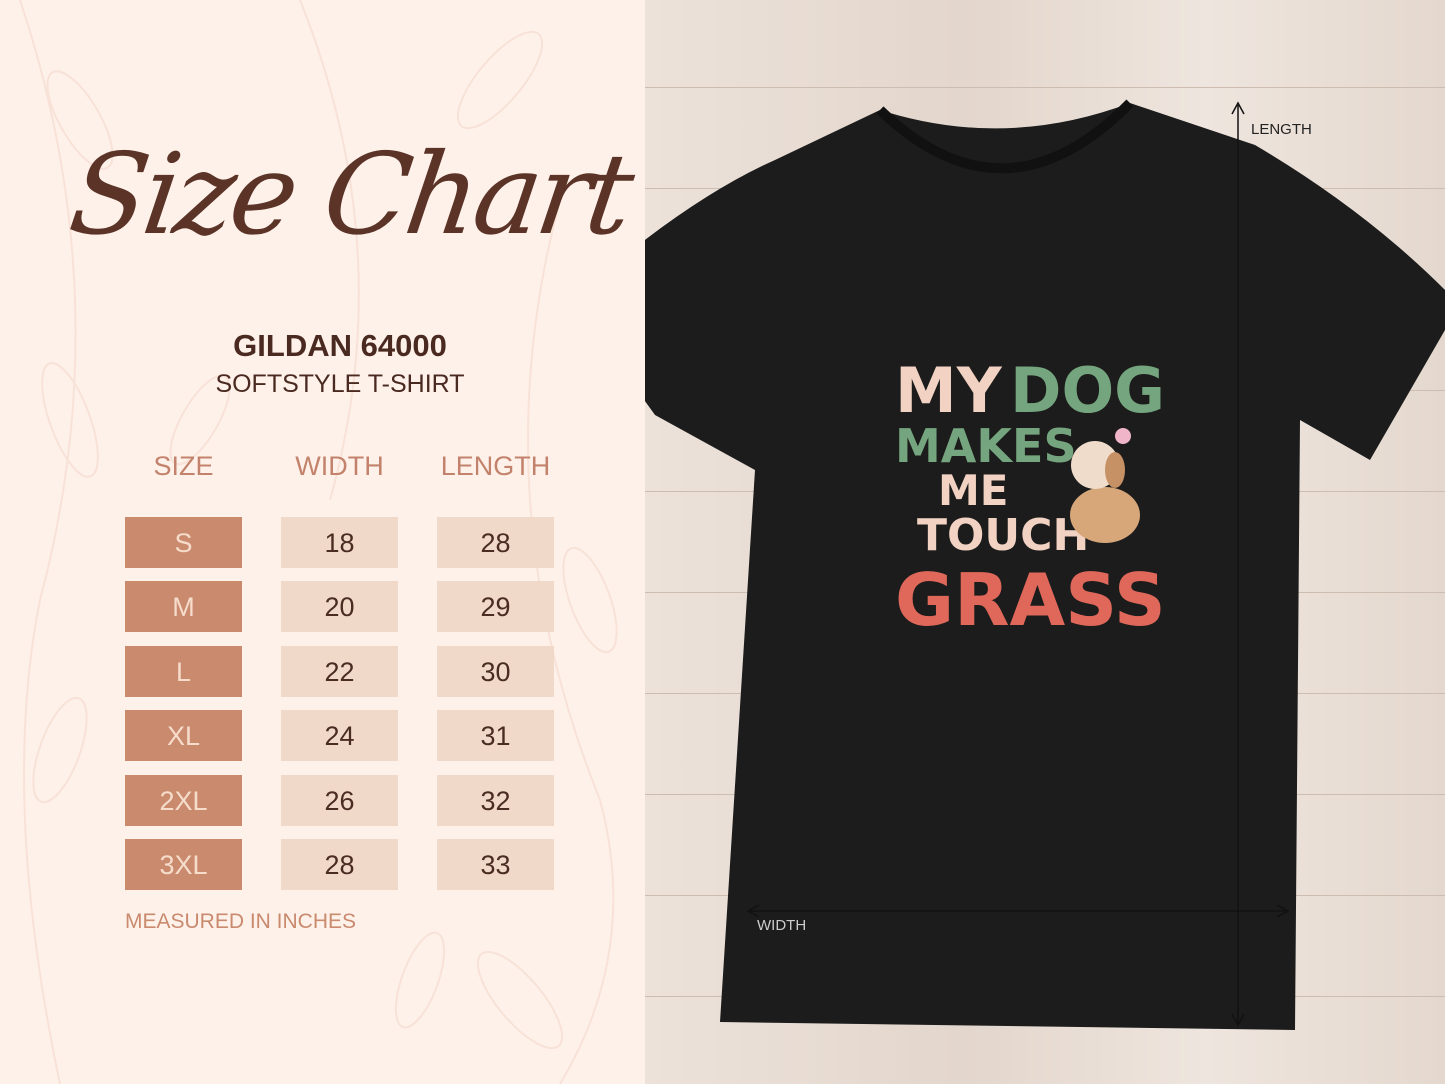 Image resolution: width=1445 pixels, height=1084 pixels. I want to click on column-header: LENGTH, so click(495, 466).